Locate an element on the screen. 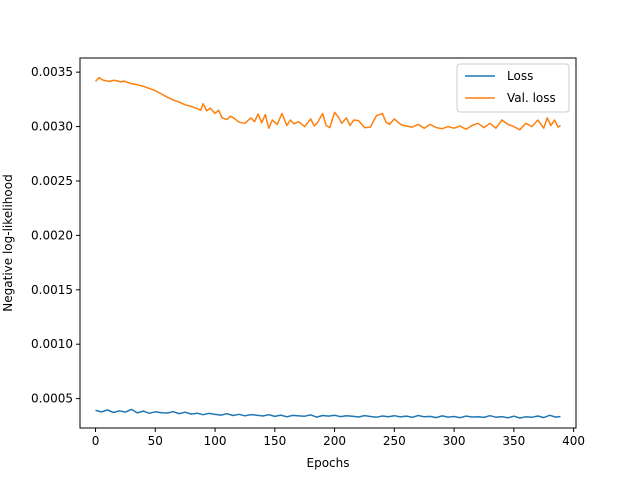 The width and height of the screenshot is (640, 480). x-axis: 0 50 100 150 200 250 300 350 400 is located at coordinates (338, 438).